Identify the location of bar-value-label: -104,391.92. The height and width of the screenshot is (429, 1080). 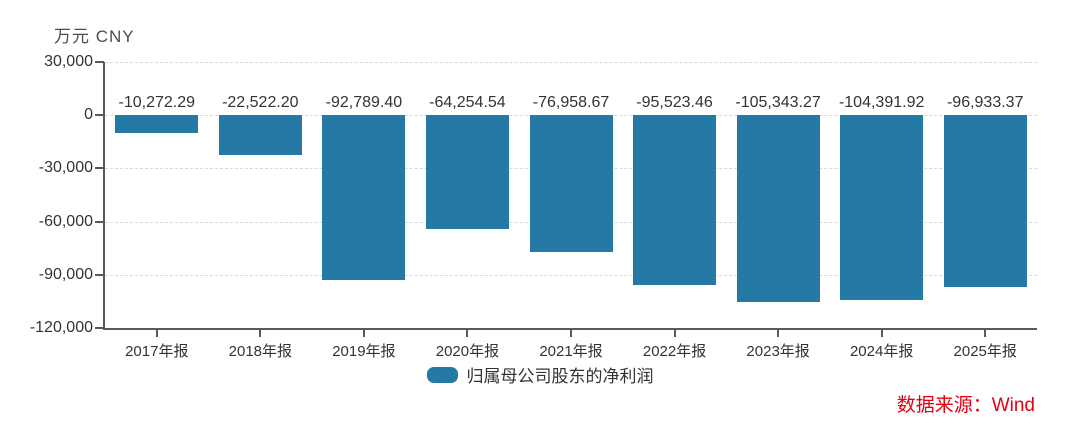
(881, 103).